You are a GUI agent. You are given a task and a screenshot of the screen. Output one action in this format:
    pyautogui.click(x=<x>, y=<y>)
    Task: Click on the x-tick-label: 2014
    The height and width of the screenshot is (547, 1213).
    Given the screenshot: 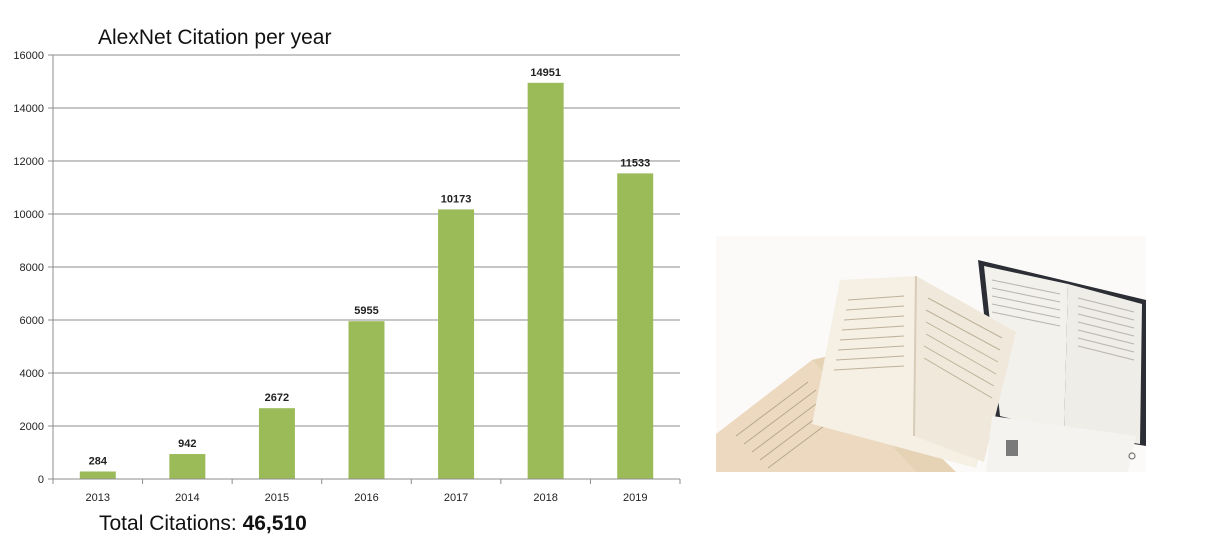 What is the action you would take?
    pyautogui.click(x=187, y=498)
    